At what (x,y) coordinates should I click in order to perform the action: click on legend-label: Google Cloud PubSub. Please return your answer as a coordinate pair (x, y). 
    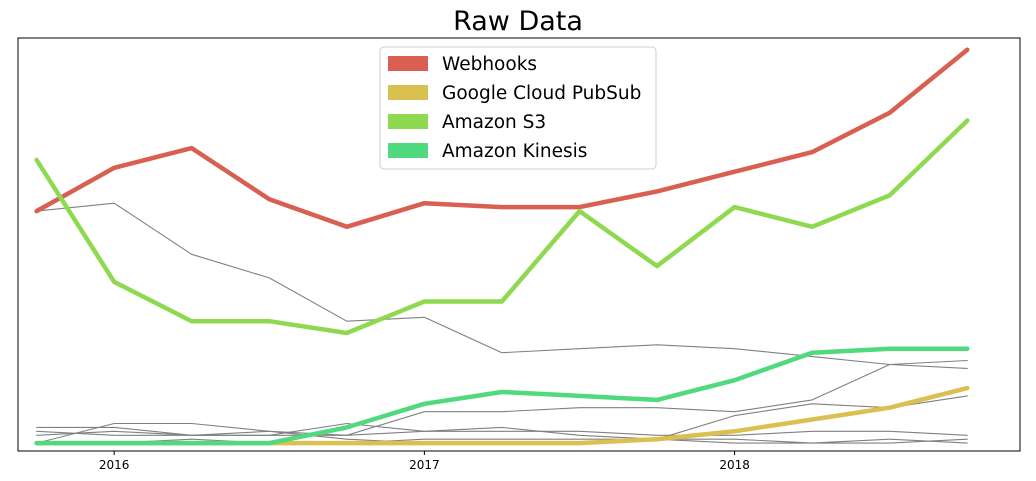
    Looking at the image, I should click on (541, 93).